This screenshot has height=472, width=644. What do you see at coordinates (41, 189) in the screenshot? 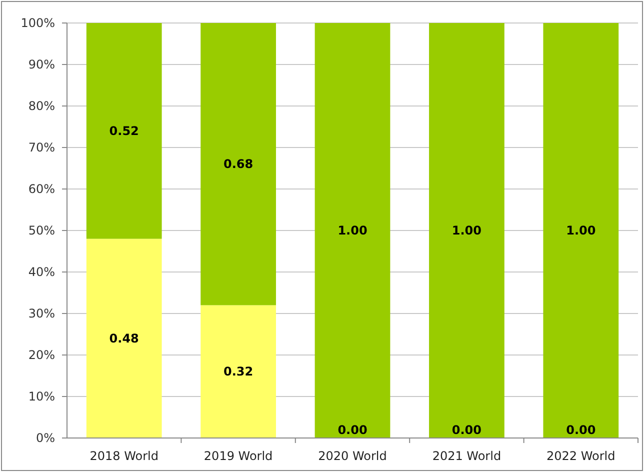
I see `y-tick-label: 60%` at bounding box center [41, 189].